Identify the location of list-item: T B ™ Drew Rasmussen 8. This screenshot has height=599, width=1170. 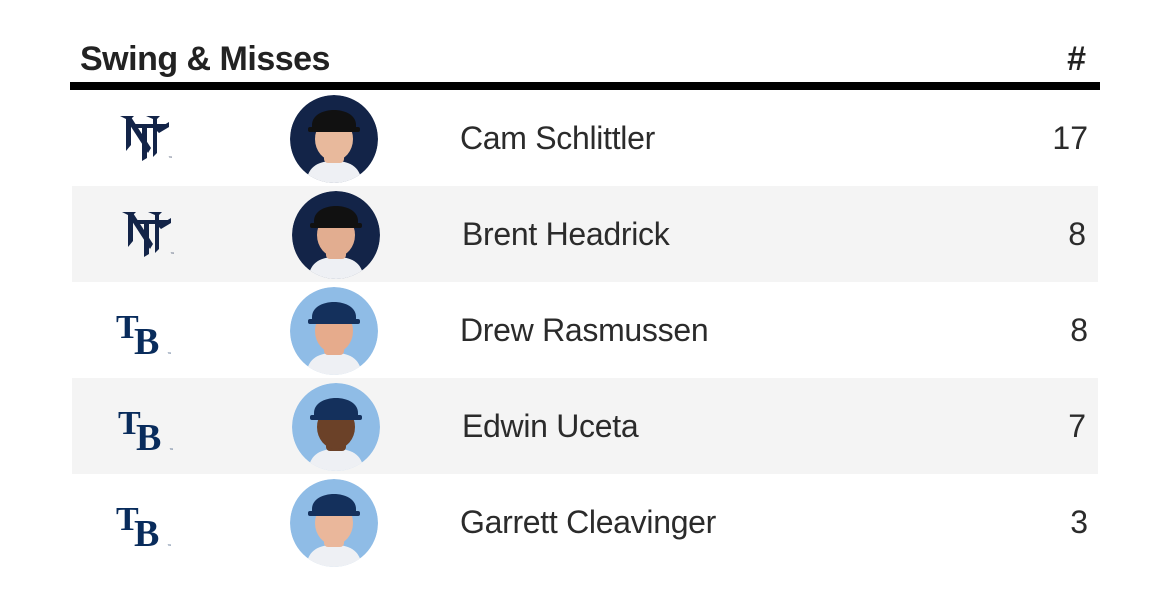
(585, 330).